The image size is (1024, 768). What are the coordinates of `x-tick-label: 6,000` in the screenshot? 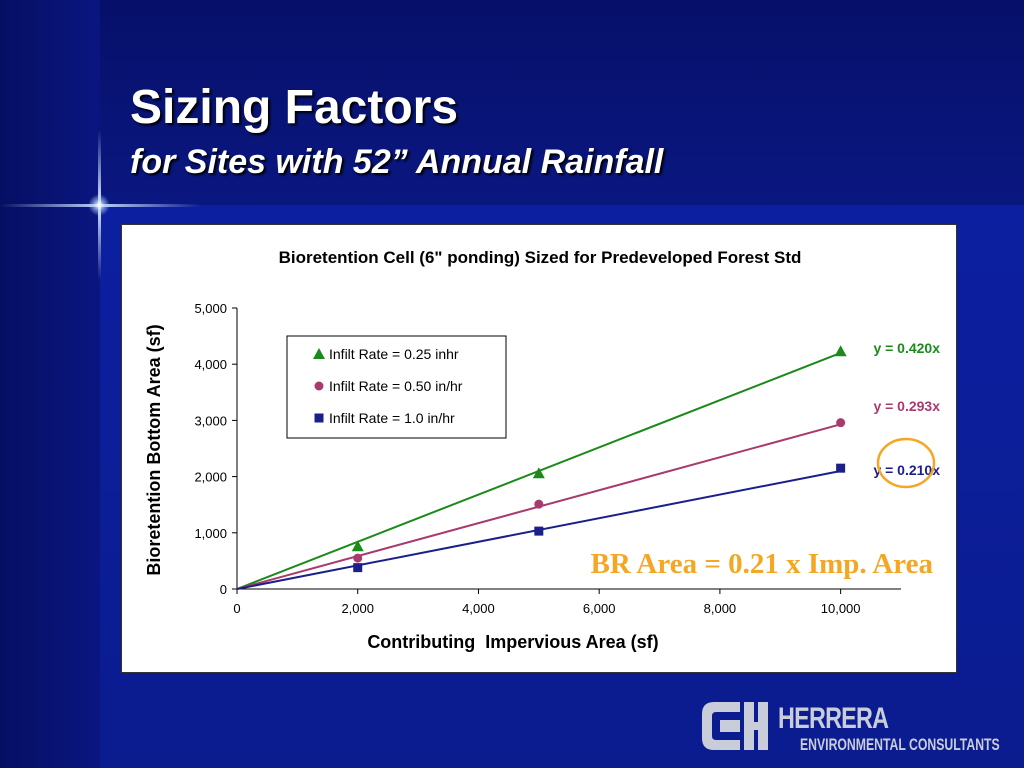 It's located at (599, 608).